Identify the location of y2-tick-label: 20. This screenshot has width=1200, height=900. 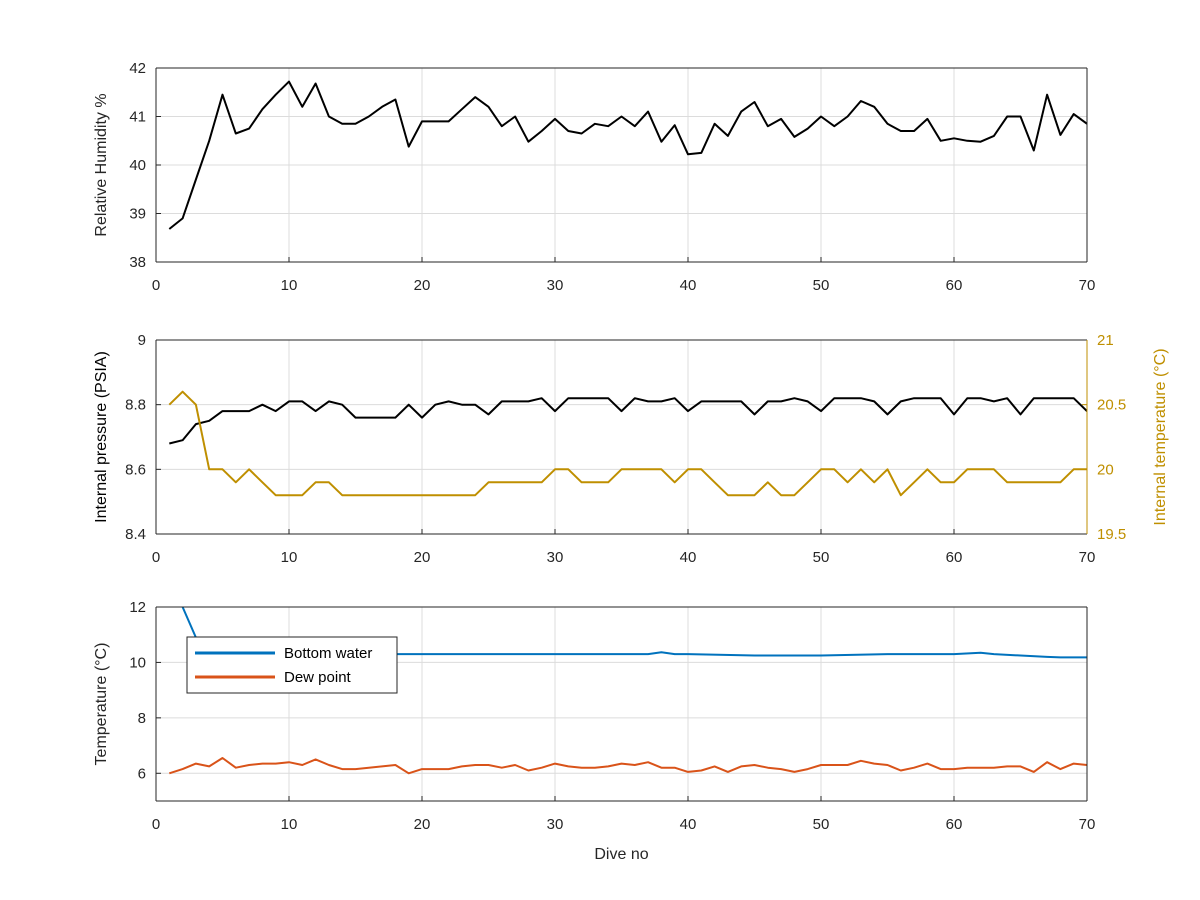
(1105, 469).